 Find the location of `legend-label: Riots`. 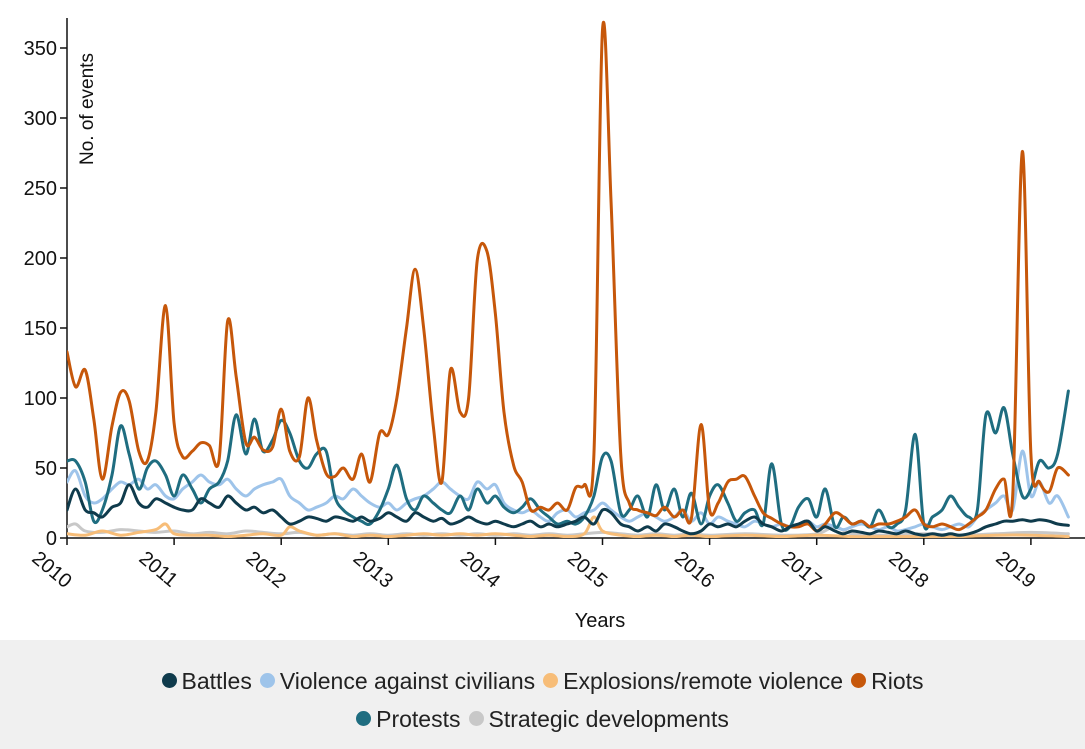

legend-label: Riots is located at coordinates (897, 681).